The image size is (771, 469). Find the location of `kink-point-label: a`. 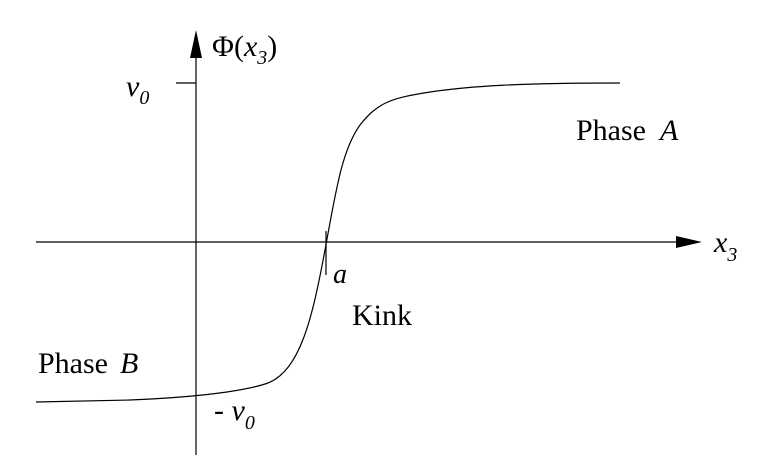

kink-point-label: a is located at coordinates (340, 274).